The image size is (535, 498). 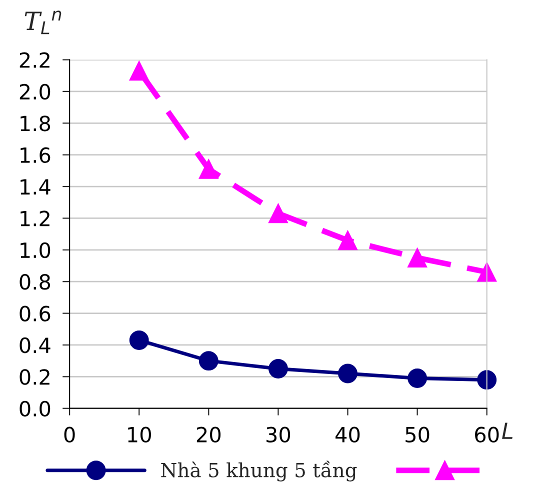 I want to click on x-axis-title: L, so click(x=507, y=430).